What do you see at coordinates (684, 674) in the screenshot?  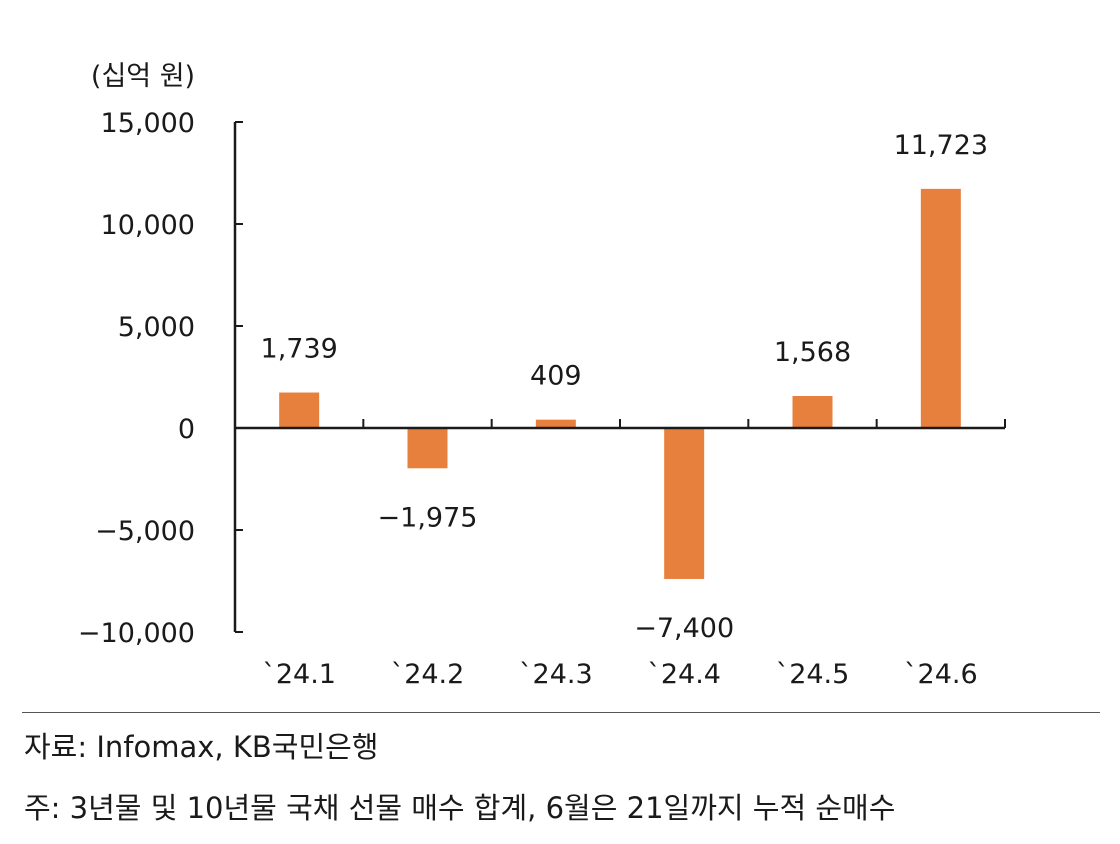 I see `x-tick-label: `24.4` at bounding box center [684, 674].